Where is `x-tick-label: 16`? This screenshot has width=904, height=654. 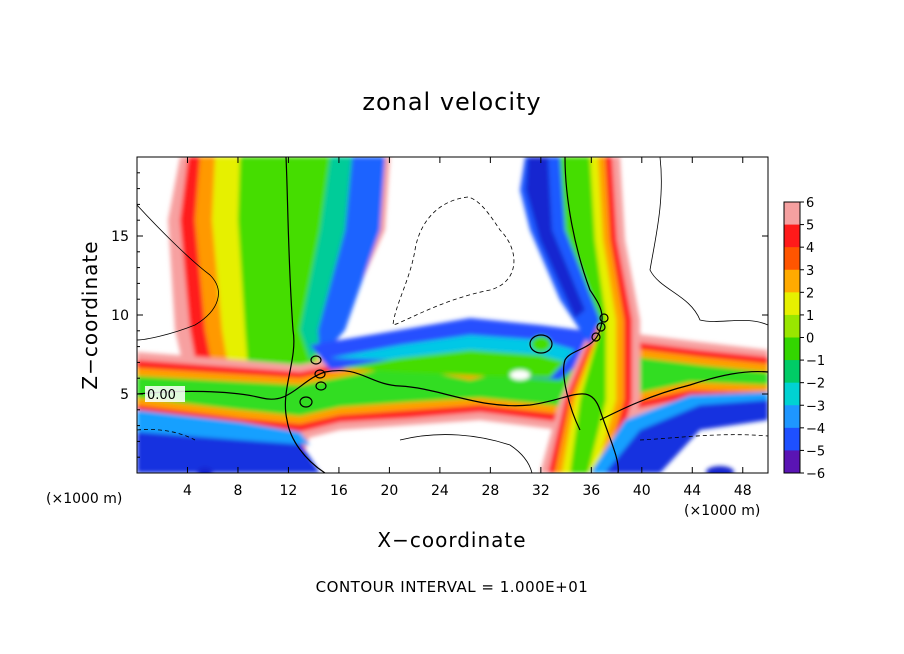 x-tick-label: 16 is located at coordinates (339, 491).